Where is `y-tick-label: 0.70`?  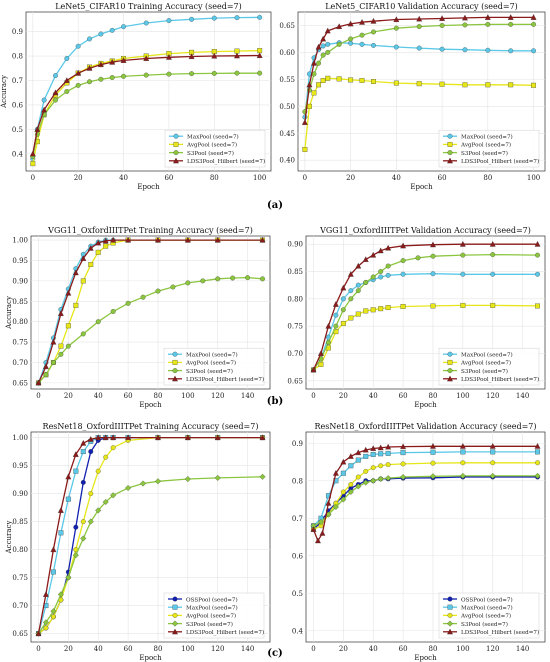
y-tick-label: 0.70 is located at coordinates (295, 354).